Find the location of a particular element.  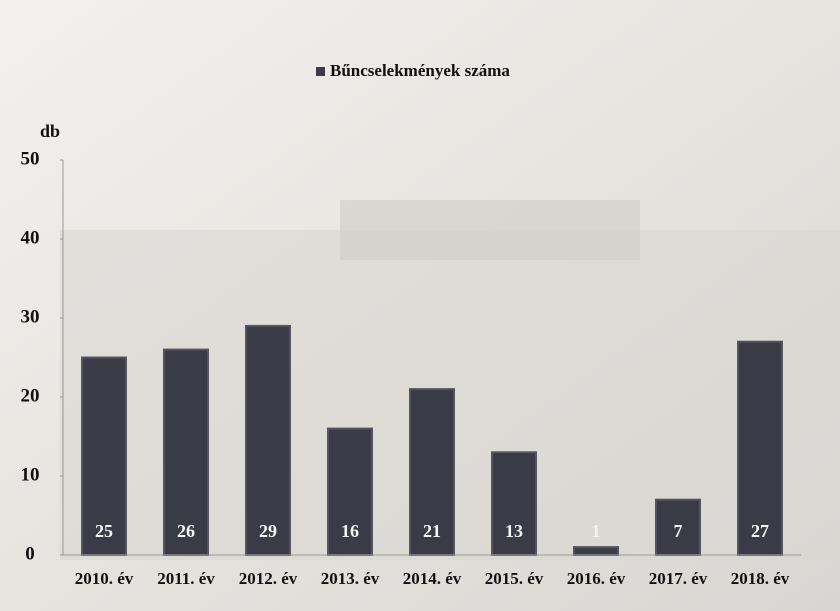

y-axis-label: db is located at coordinates (50, 131).